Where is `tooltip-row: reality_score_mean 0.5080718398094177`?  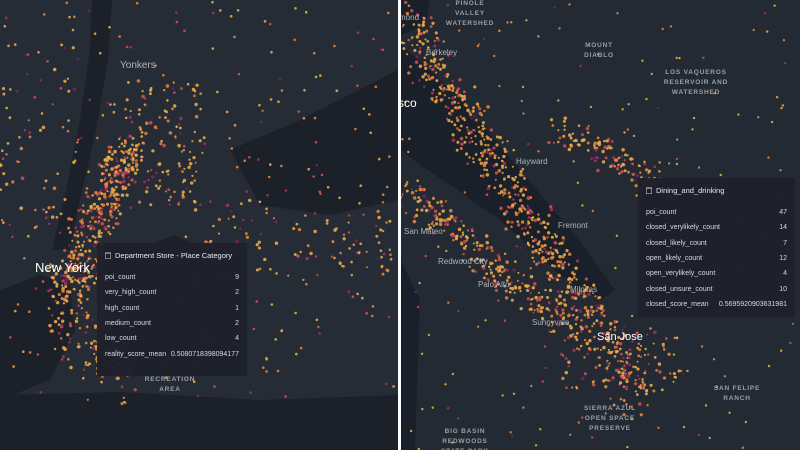
tooltip-row: reality_score_mean 0.5080718398094177 is located at coordinates (172, 353).